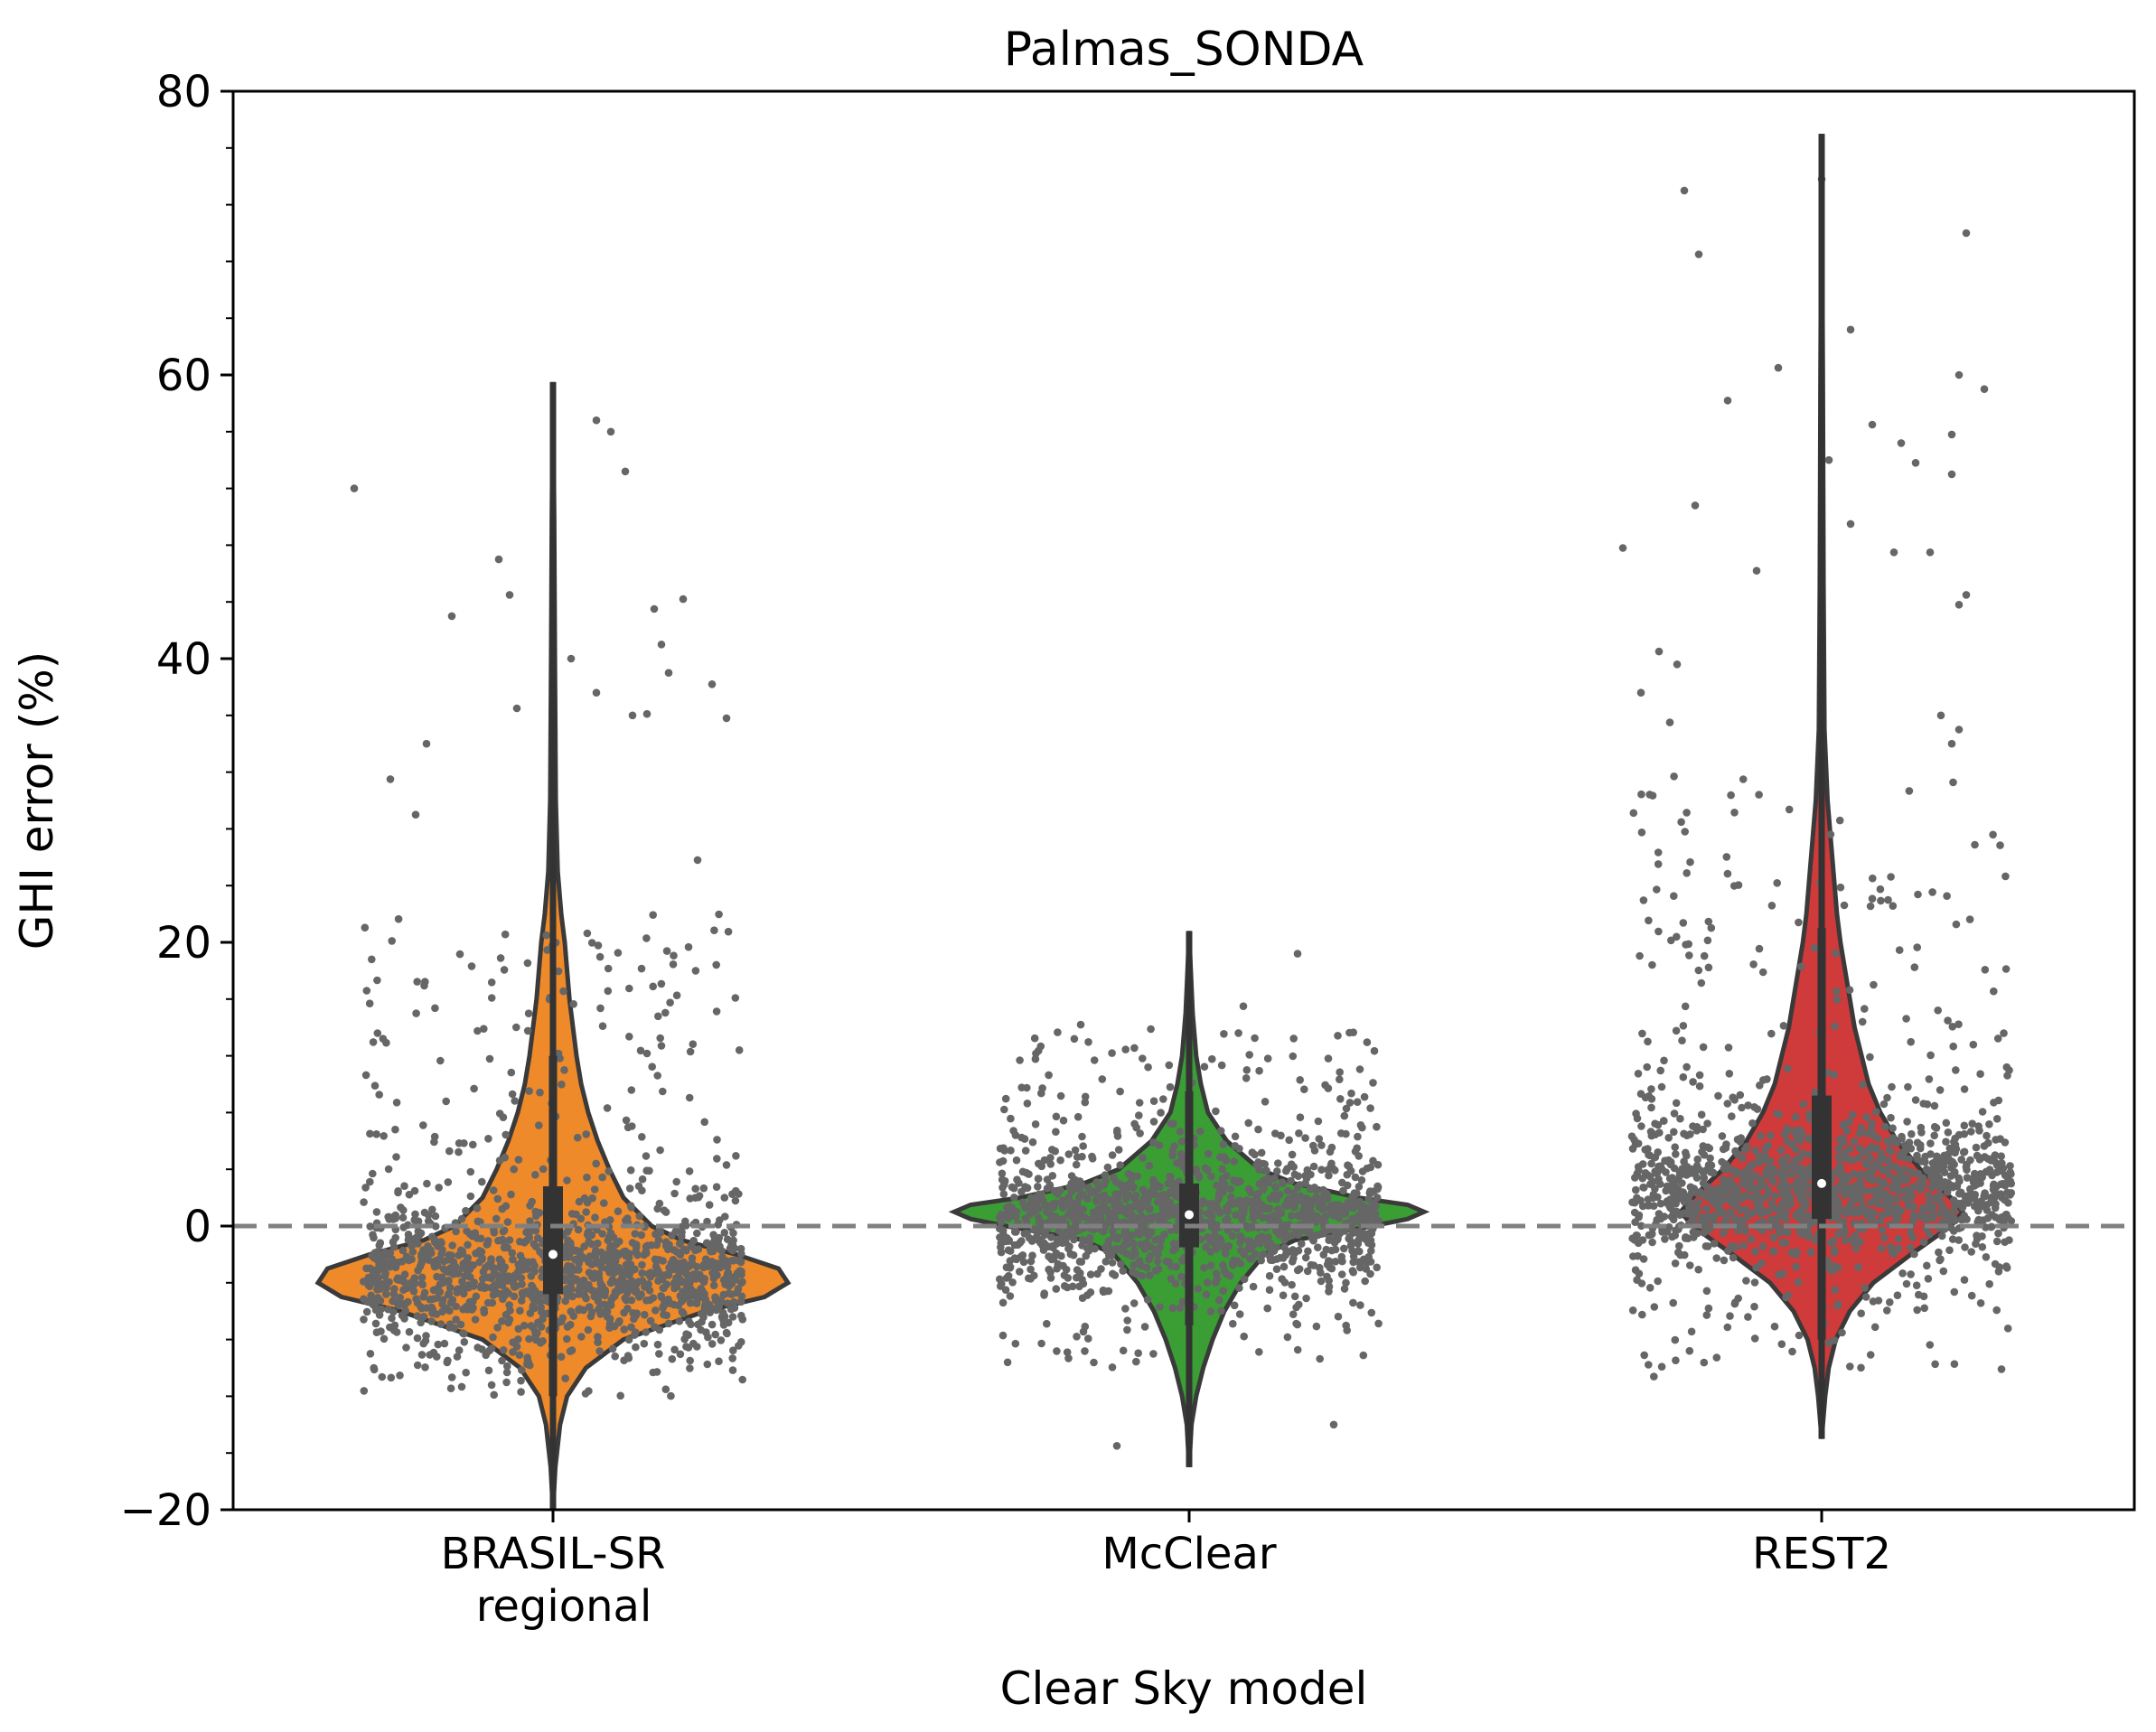  What do you see at coordinates (1184, 50) in the screenshot?
I see `chart-title: Palmas_SONDA` at bounding box center [1184, 50].